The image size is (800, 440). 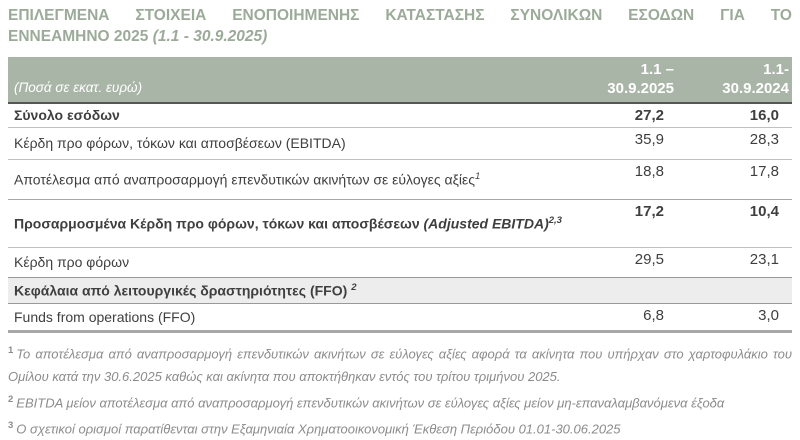 What do you see at coordinates (10, 350) in the screenshot?
I see `footnote-marker: 1` at bounding box center [10, 350].